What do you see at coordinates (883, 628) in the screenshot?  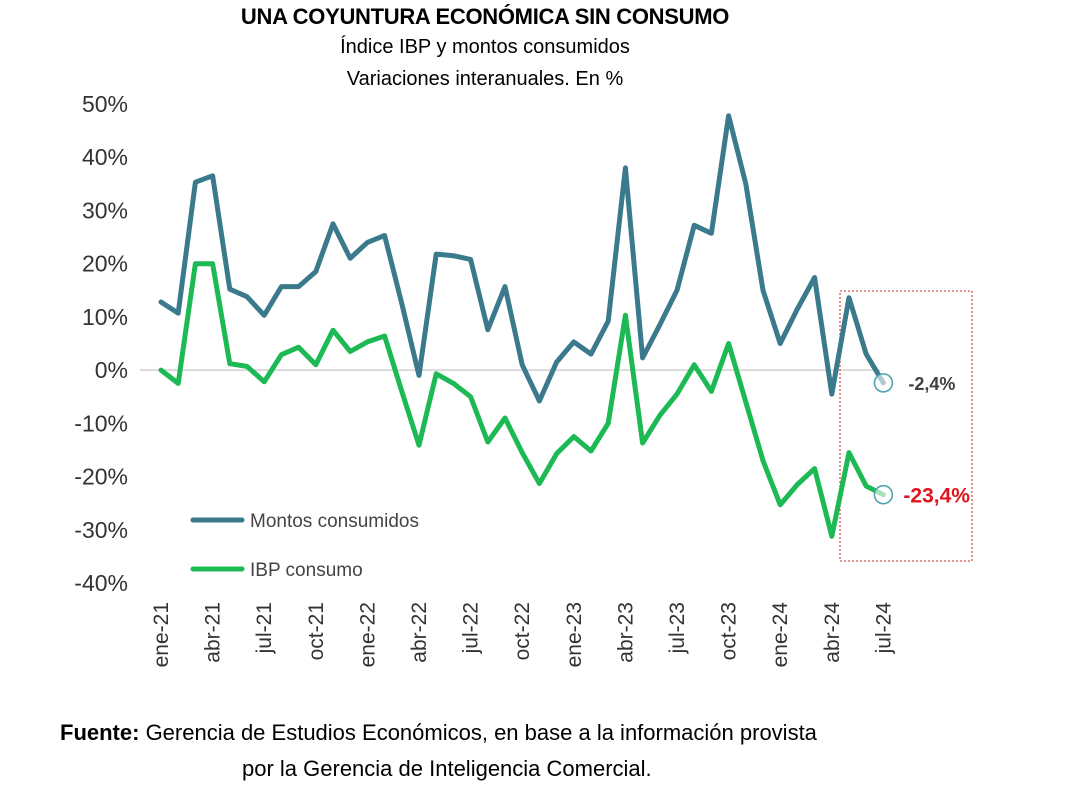 I see `x-tick-label: jul-24` at bounding box center [883, 628].